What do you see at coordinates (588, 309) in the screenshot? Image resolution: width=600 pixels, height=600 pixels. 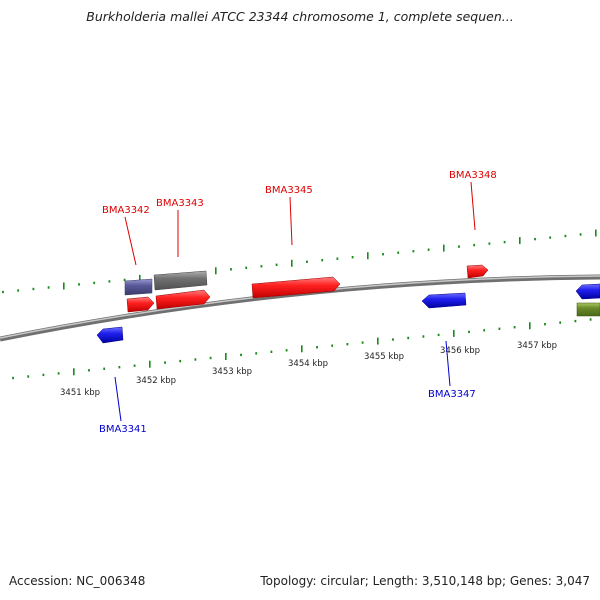 I see `gene-feature-olive` at bounding box center [588, 309].